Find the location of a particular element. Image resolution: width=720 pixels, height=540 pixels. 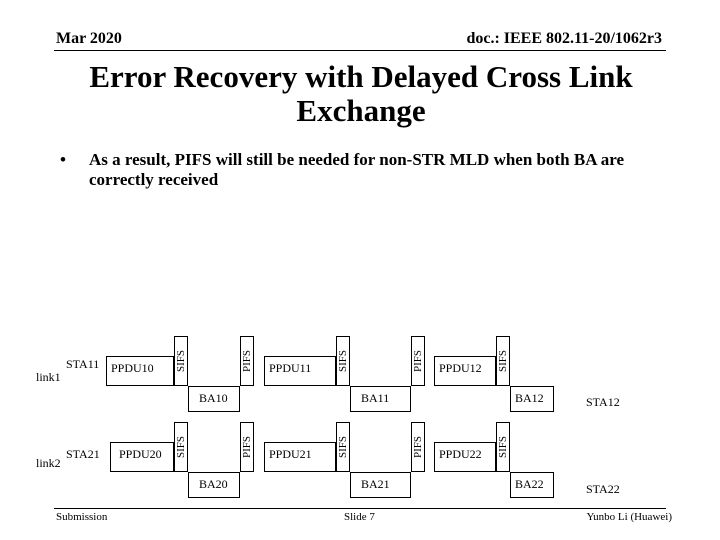

link2-peer-label: STA22 is located at coordinates (603, 489).